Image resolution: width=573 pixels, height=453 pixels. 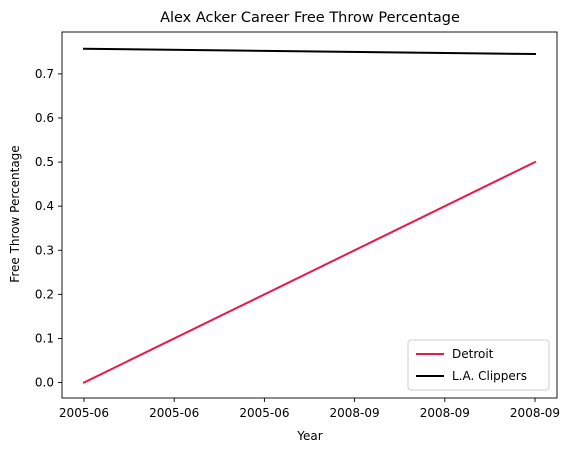 I want to click on y-tick-label: 0.5, so click(x=44, y=162).